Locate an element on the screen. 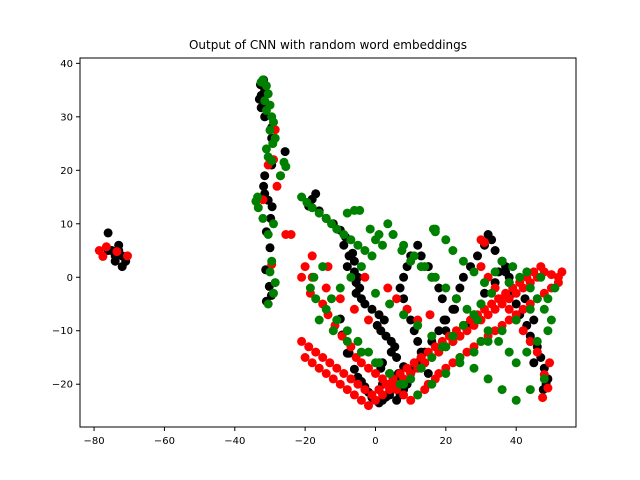 The width and height of the screenshot is (640, 480). y-tick-label: 40 is located at coordinates (66, 64).